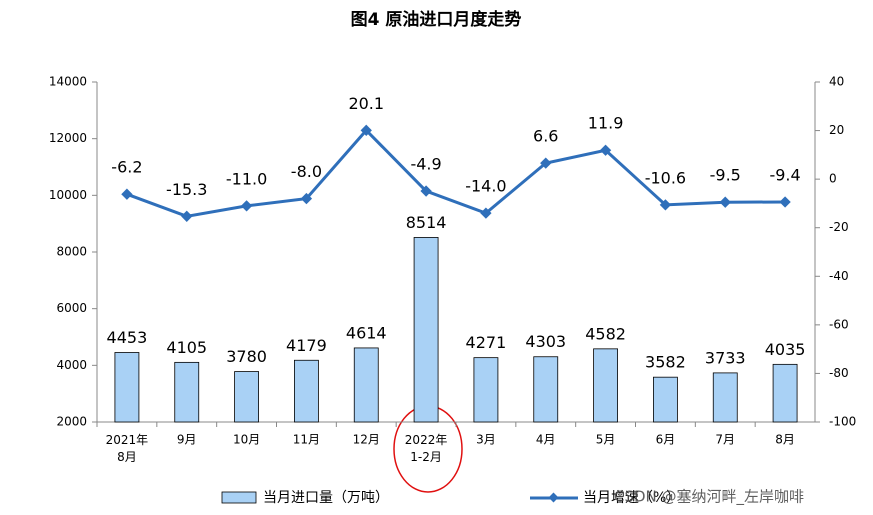  Describe the element at coordinates (839, 324) in the screenshot. I see `y2-tick-label: -60` at that location.